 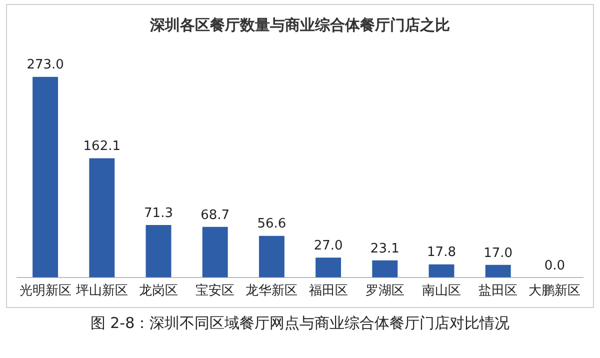 What do you see at coordinates (45, 291) in the screenshot?
I see `x-tick-label: 光明新区` at bounding box center [45, 291].